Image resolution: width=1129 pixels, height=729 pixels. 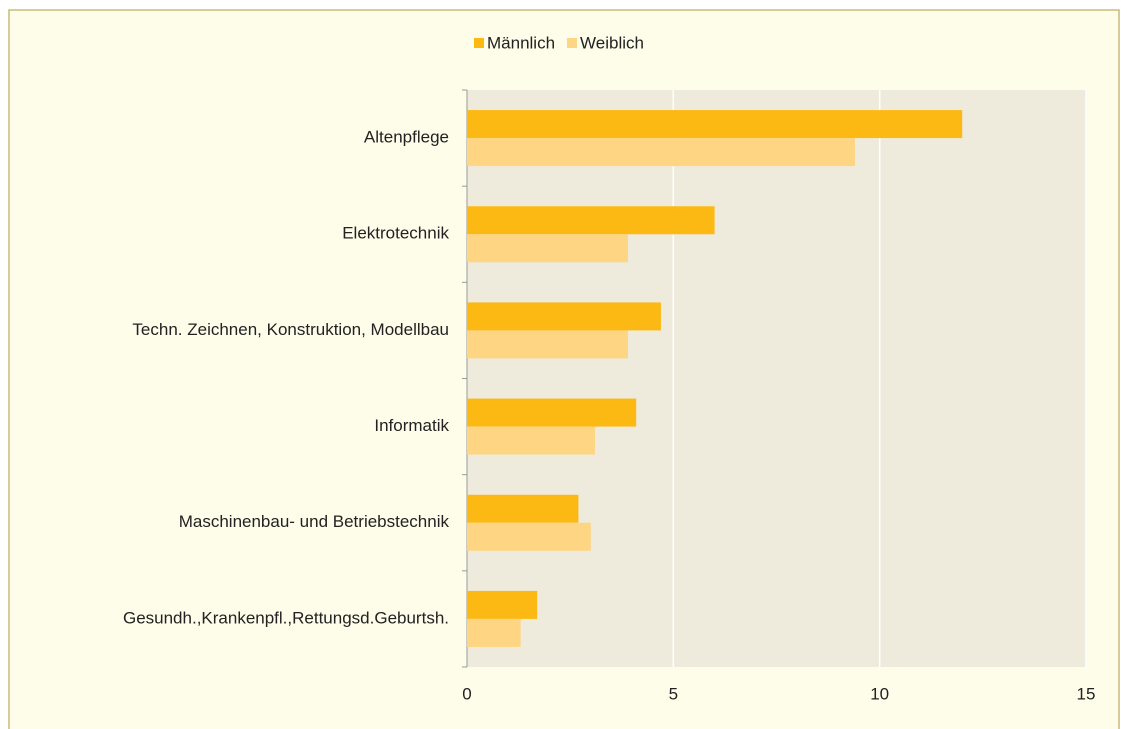 I want to click on x-tick-label: 0, so click(x=466, y=693).